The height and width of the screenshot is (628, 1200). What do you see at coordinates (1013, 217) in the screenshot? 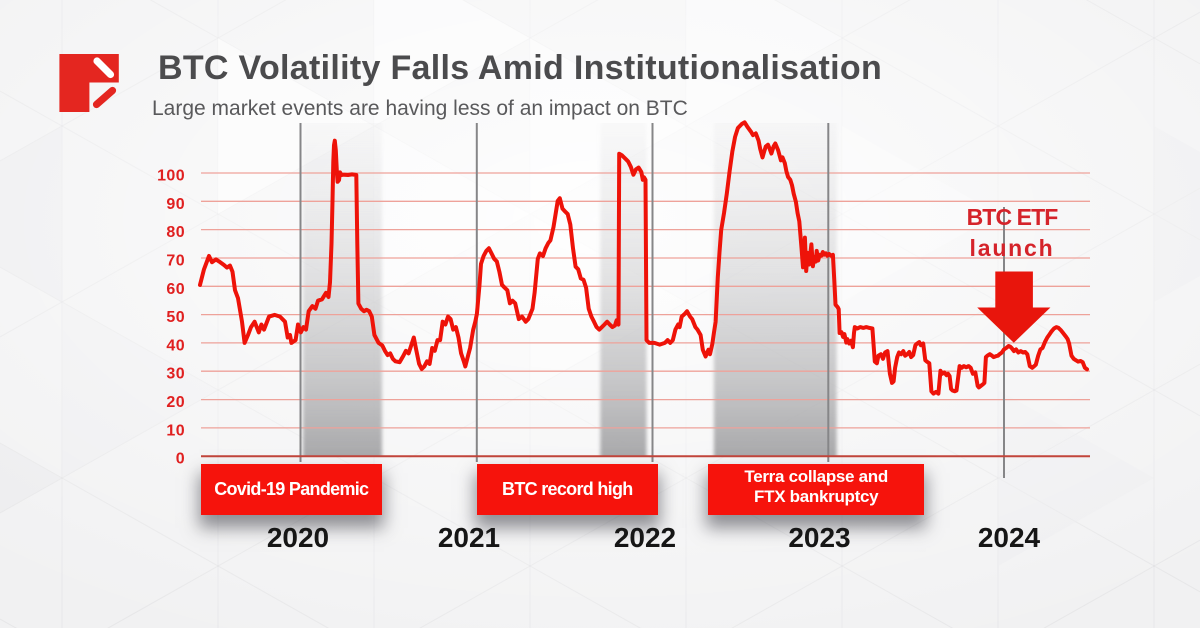
I see `svg-text: BTC ETF` at bounding box center [1013, 217].